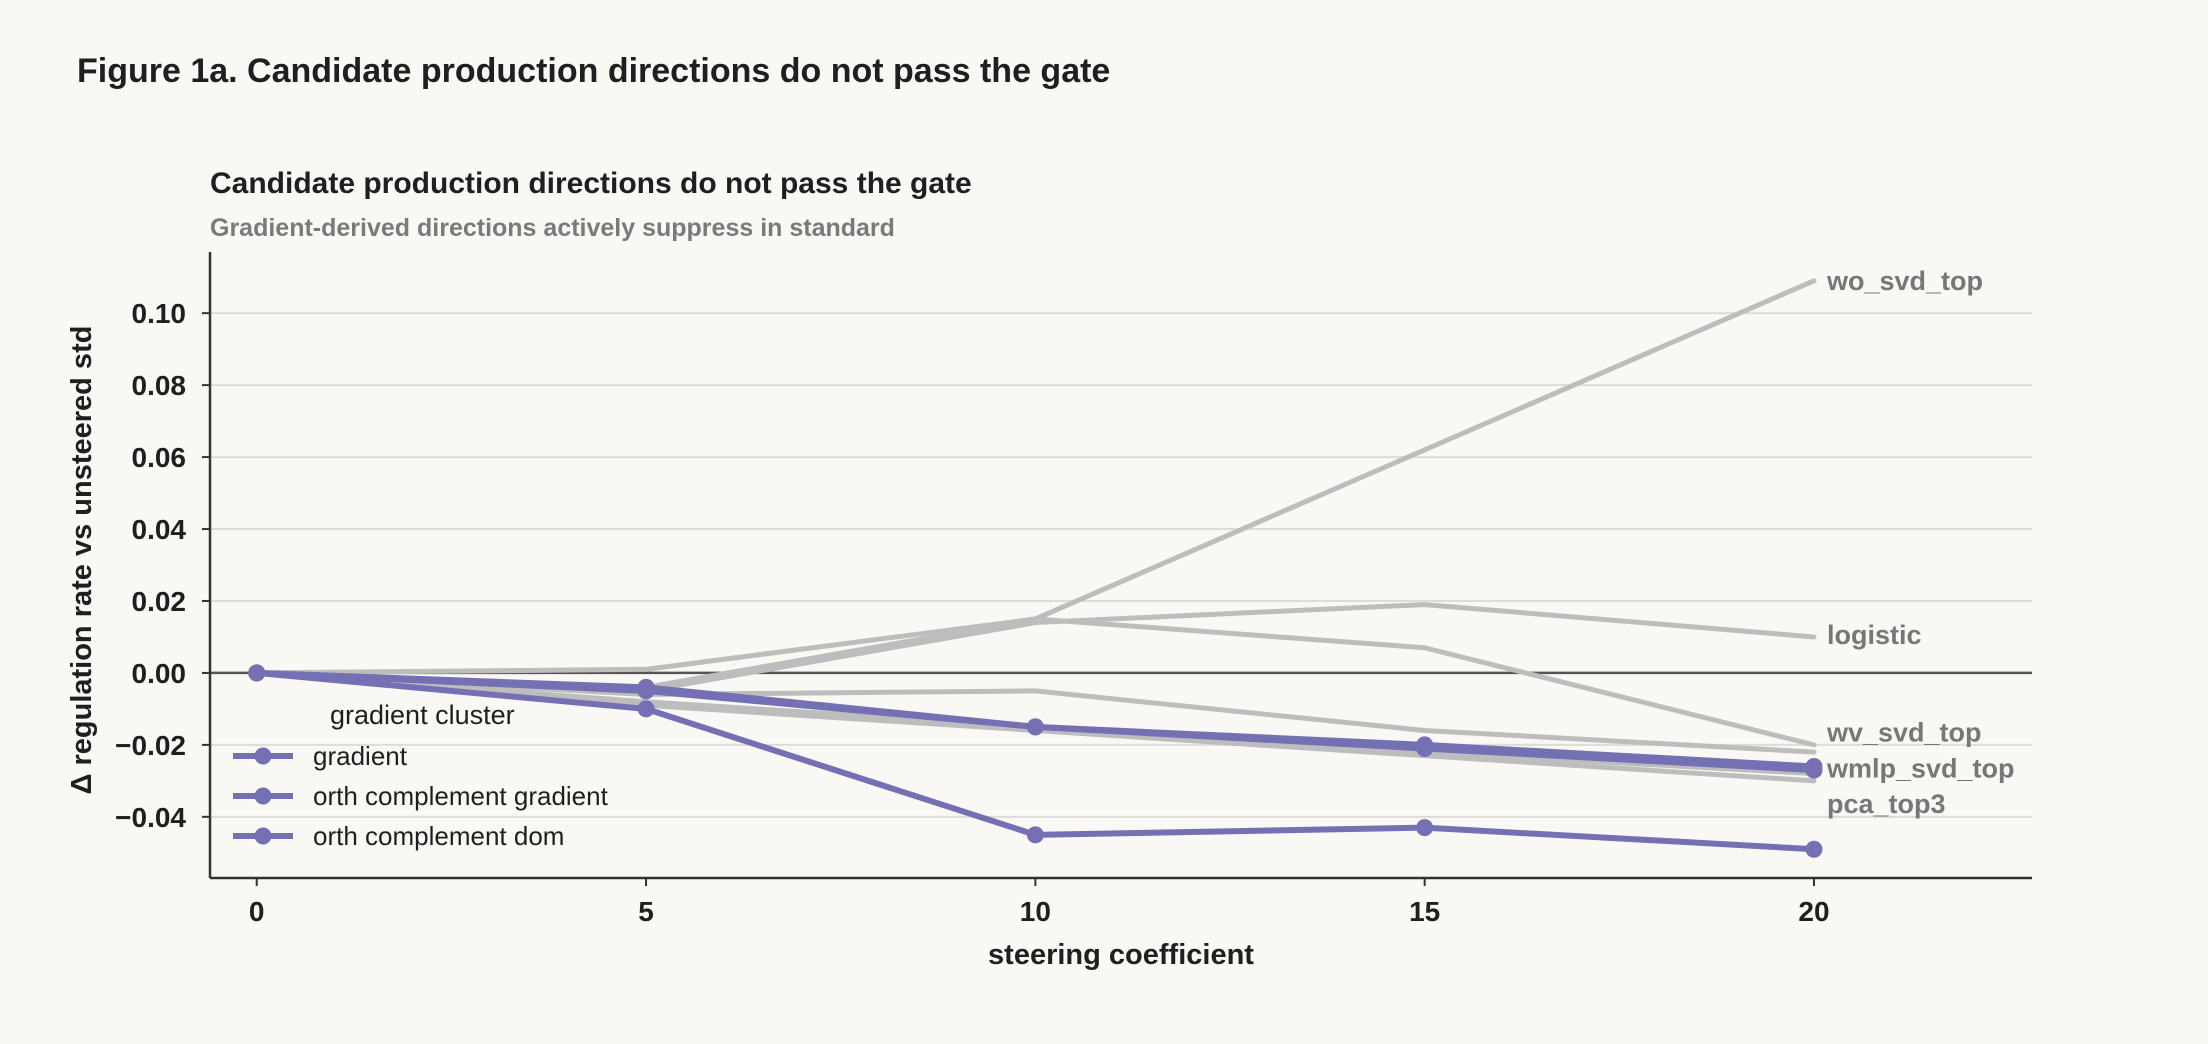 Image resolution: width=2208 pixels, height=1044 pixels. Describe the element at coordinates (1035, 911) in the screenshot. I see `x-tick-label: 10` at that location.